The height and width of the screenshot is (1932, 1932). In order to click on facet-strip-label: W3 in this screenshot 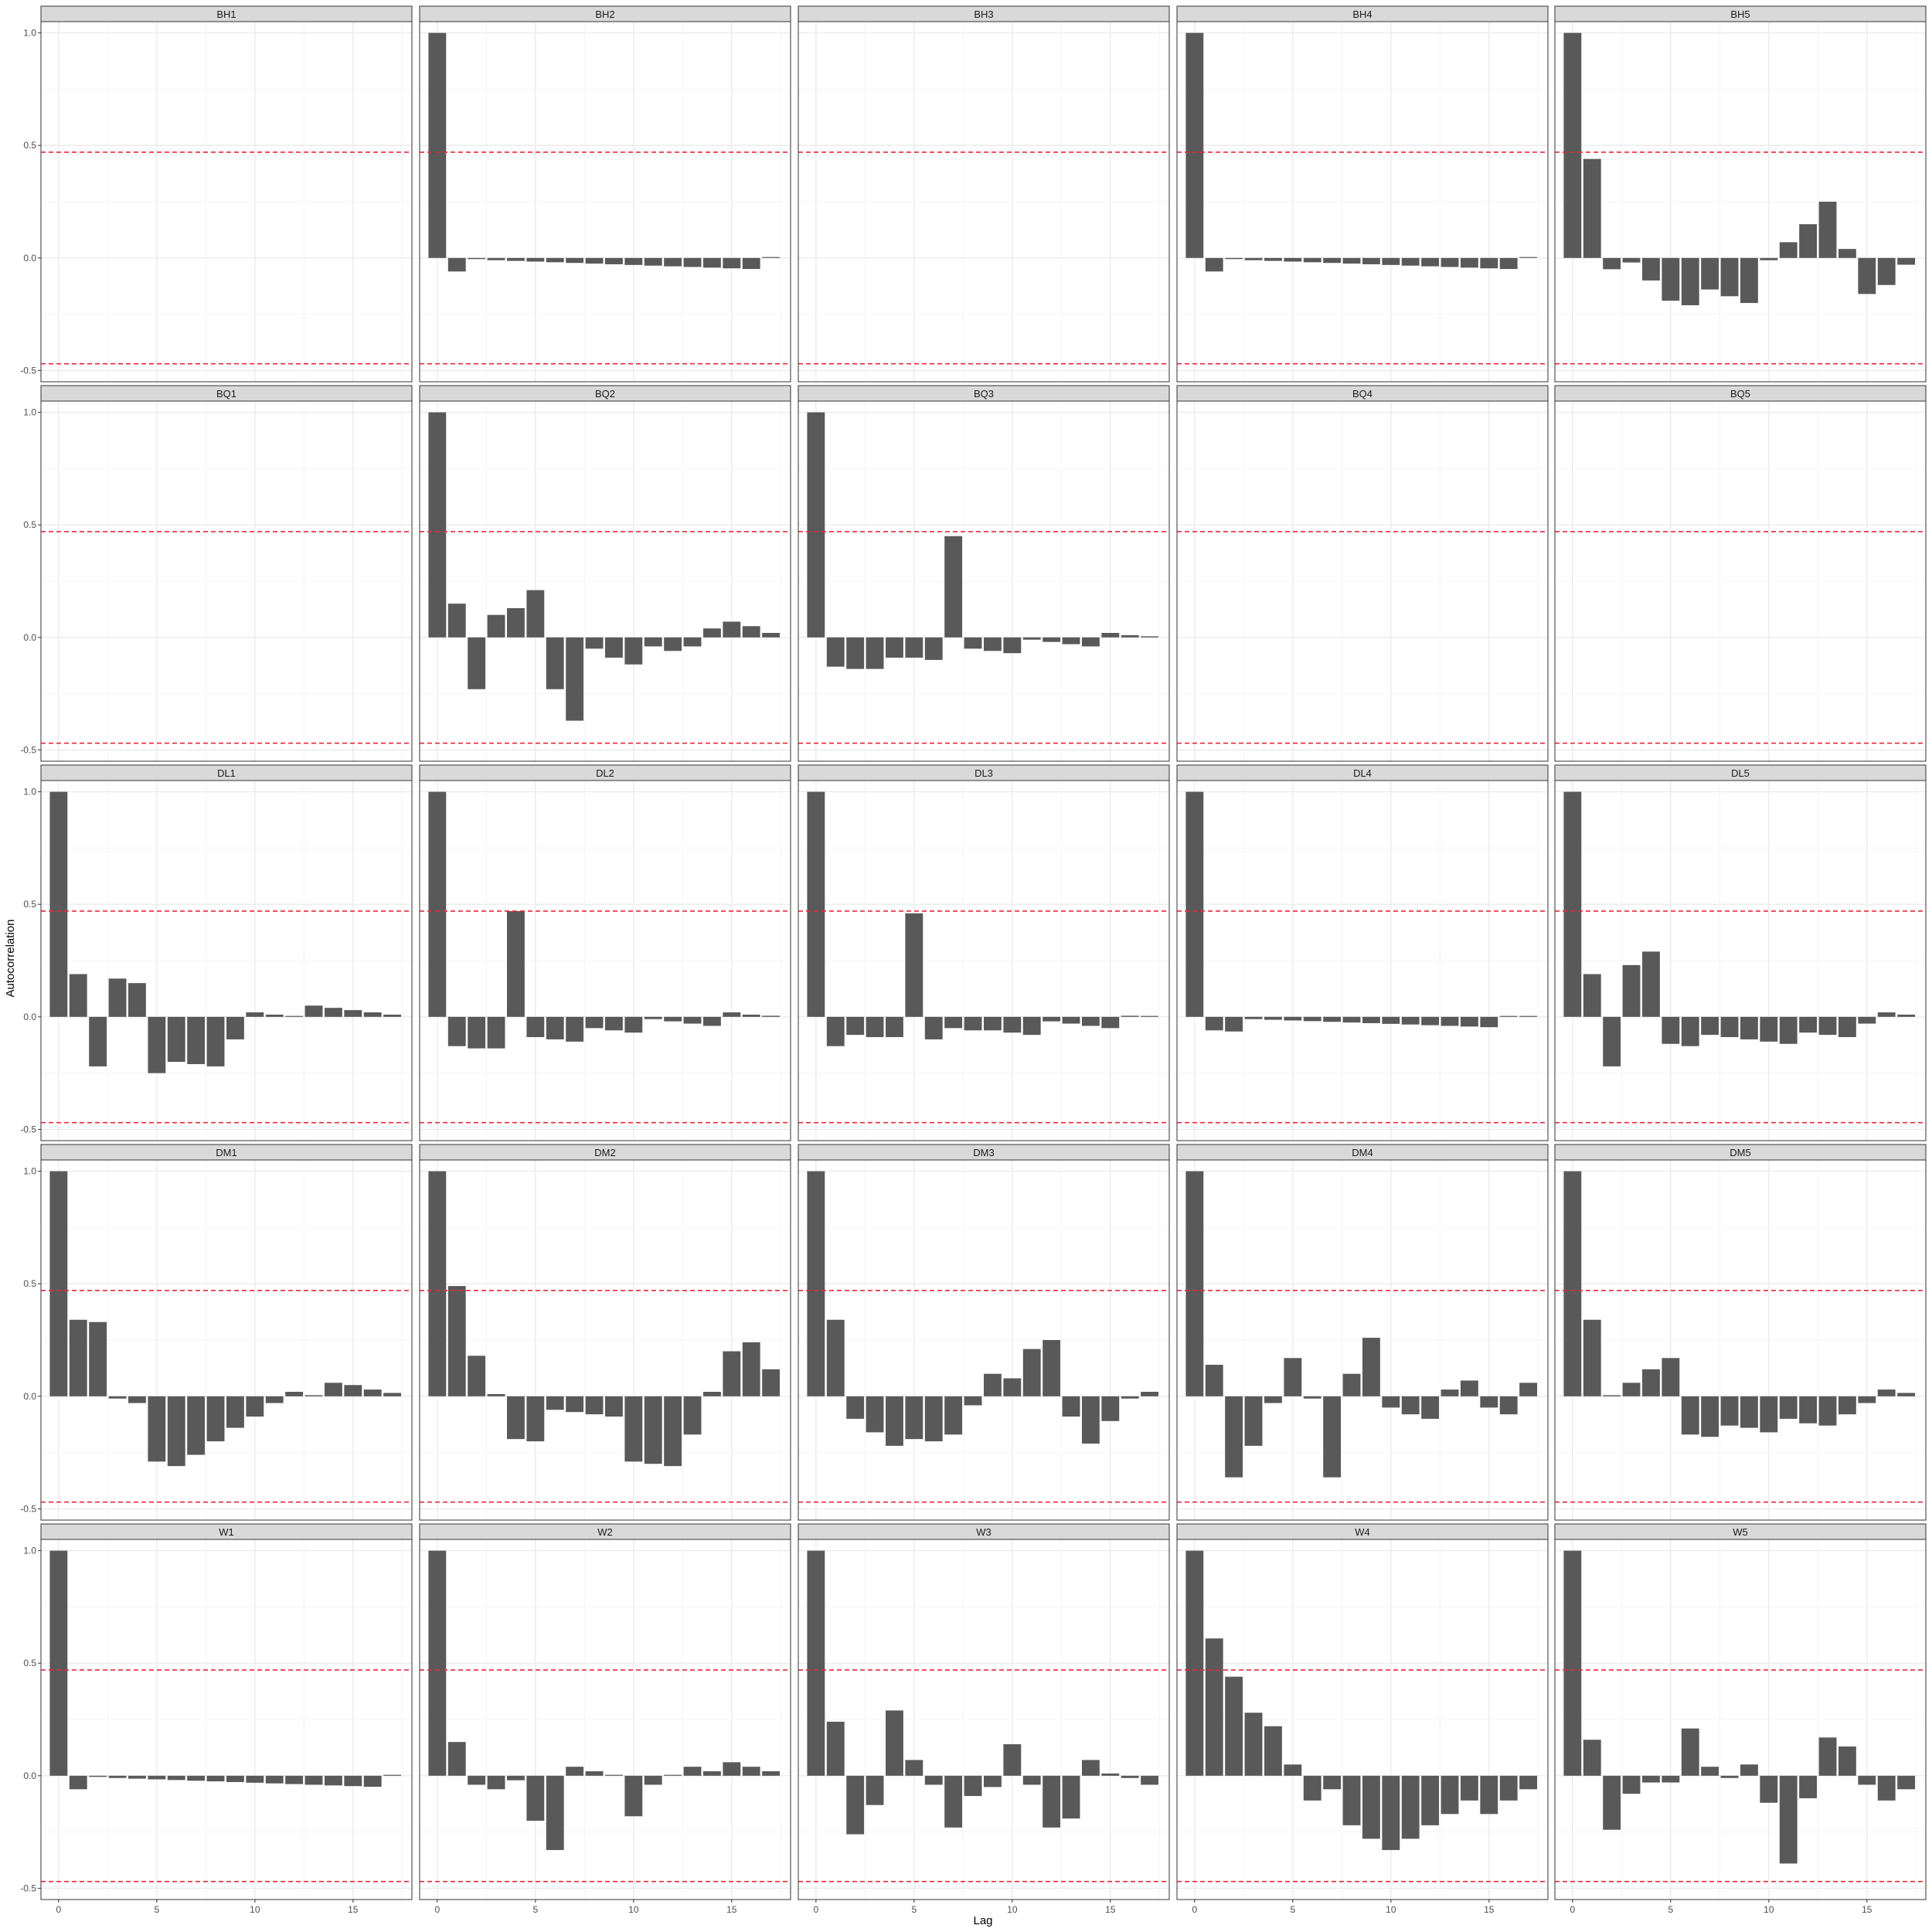, I will do `click(984, 1532)`.